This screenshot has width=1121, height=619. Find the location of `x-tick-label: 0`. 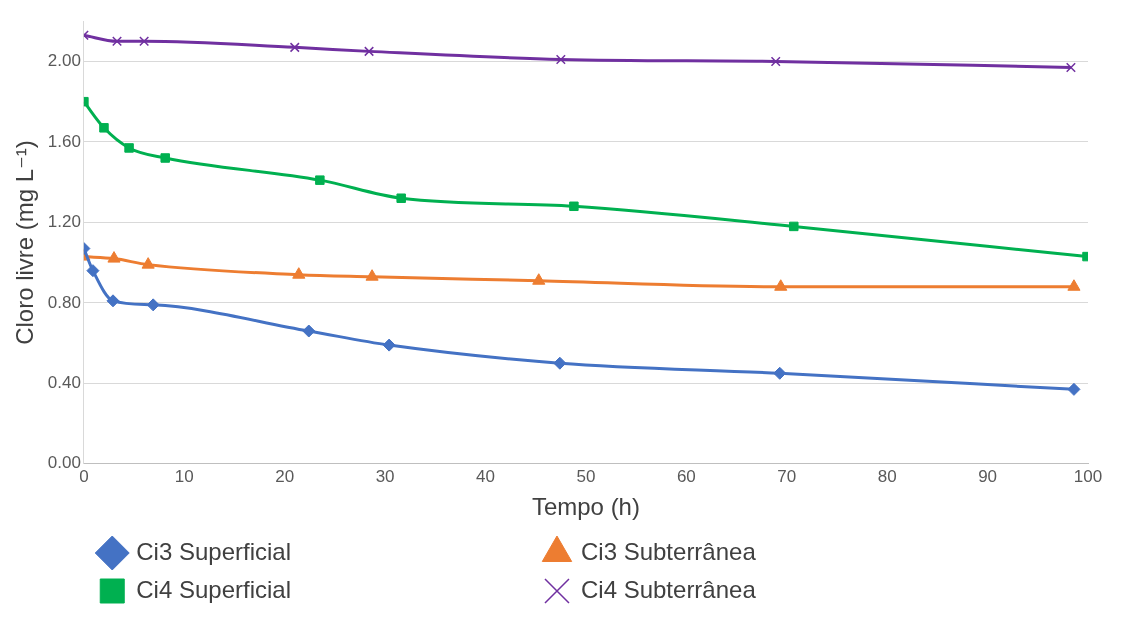

x-tick-label: 0 is located at coordinates (84, 476).